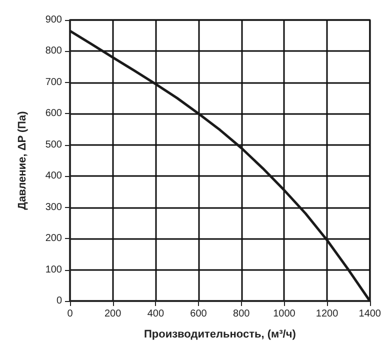  Describe the element at coordinates (241, 314) in the screenshot. I see `x-tick-label: 800` at that location.